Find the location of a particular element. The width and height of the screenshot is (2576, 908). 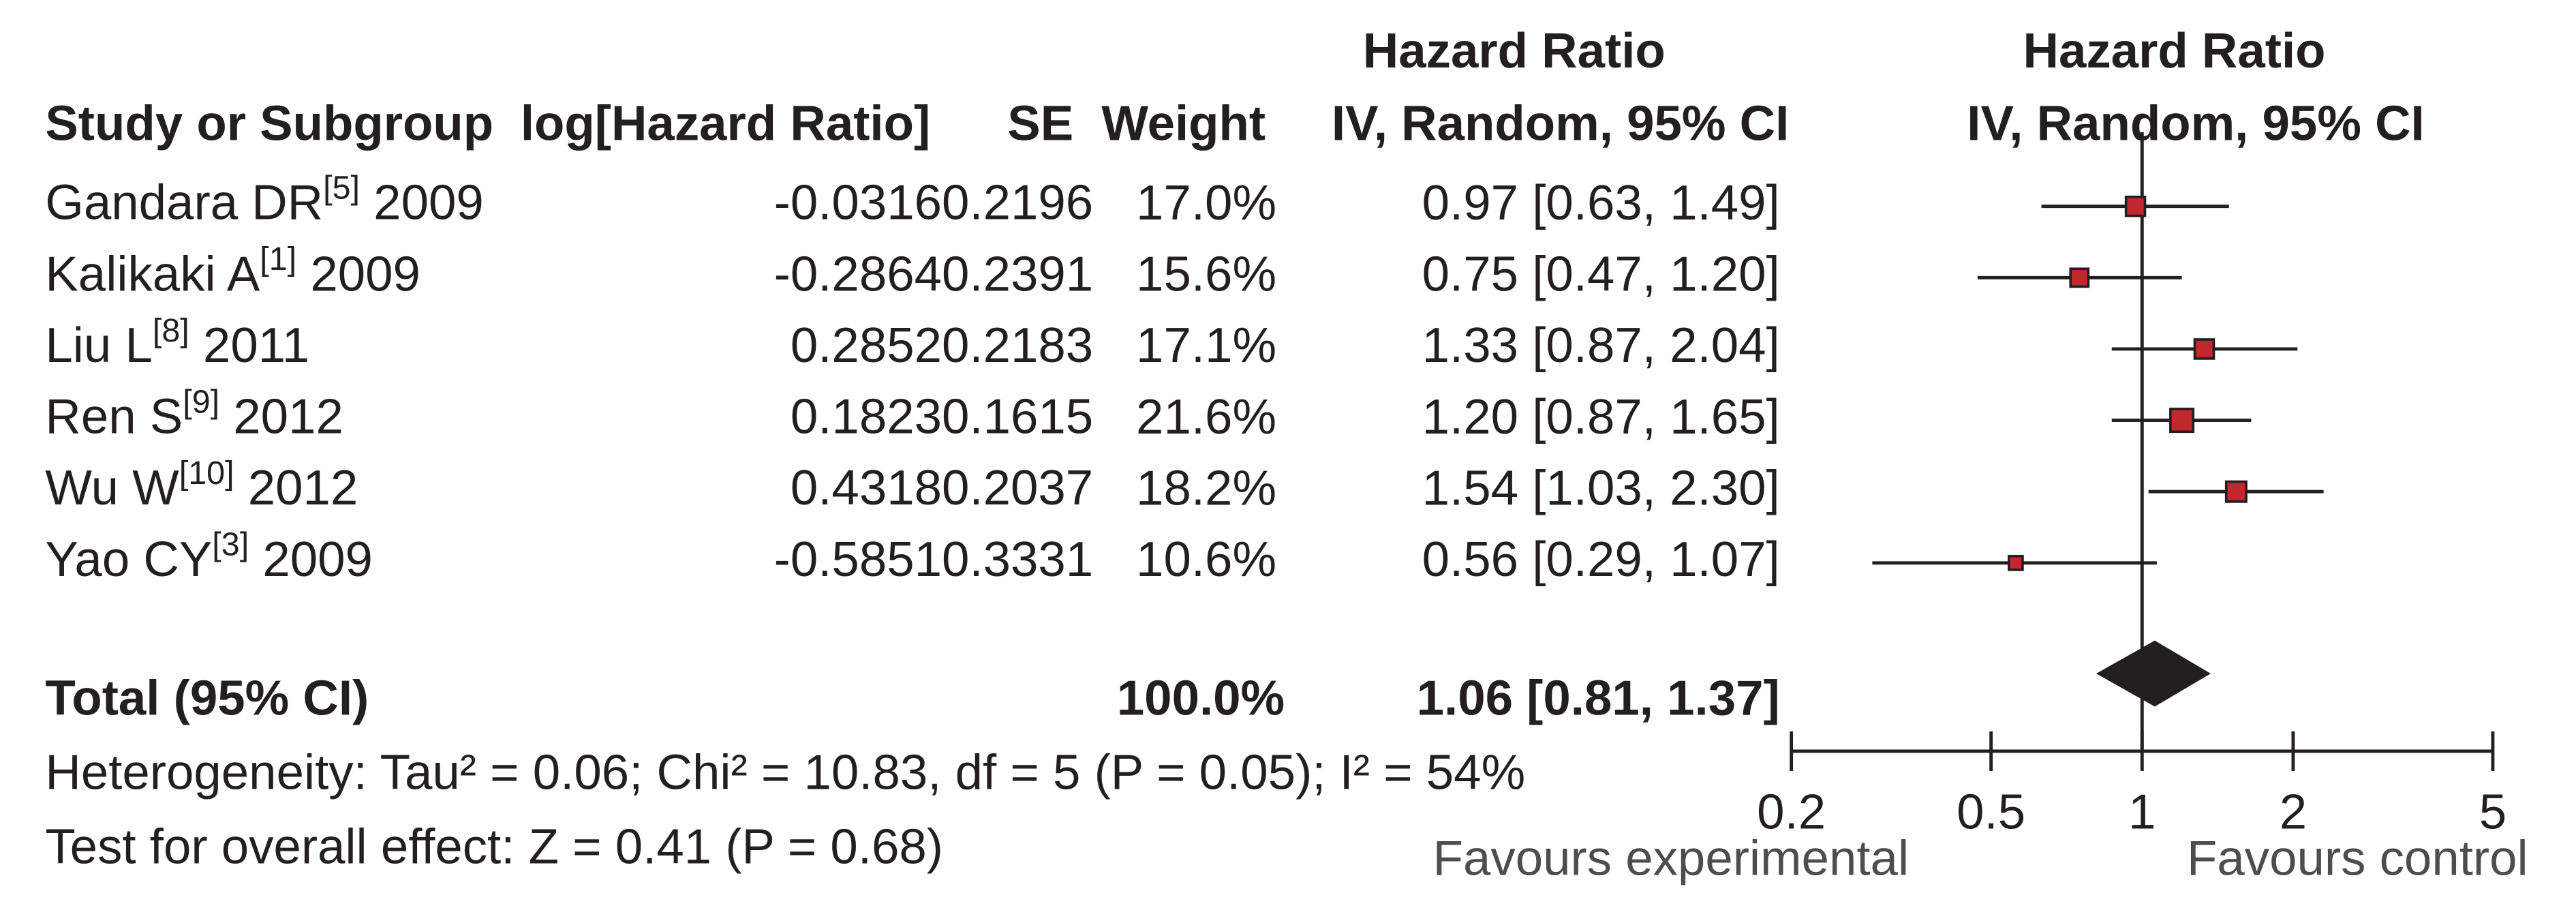

reference: [8] is located at coordinates (171, 330).